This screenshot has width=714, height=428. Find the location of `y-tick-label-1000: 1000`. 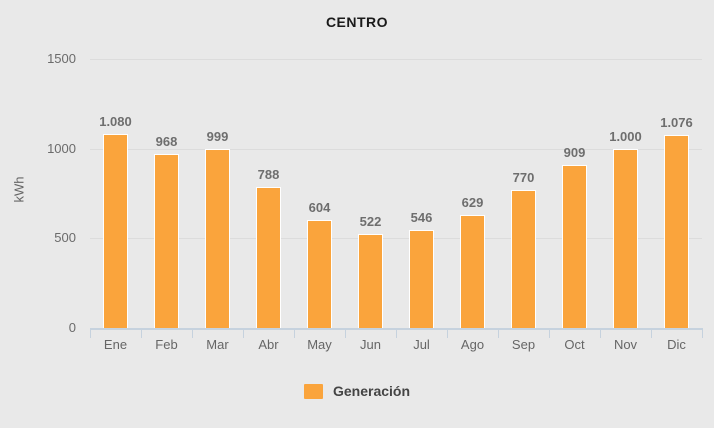

y-tick-label-1000: 1000 is located at coordinates (61, 148).